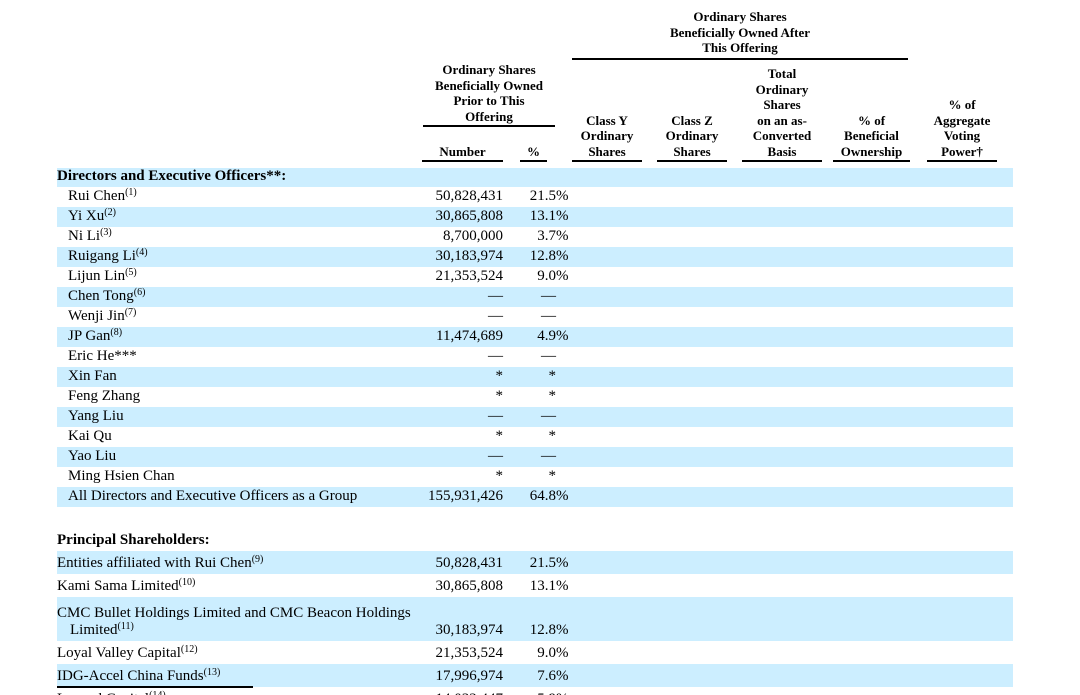  What do you see at coordinates (102, 356) in the screenshot?
I see `entity-name: Eric He***` at bounding box center [102, 356].